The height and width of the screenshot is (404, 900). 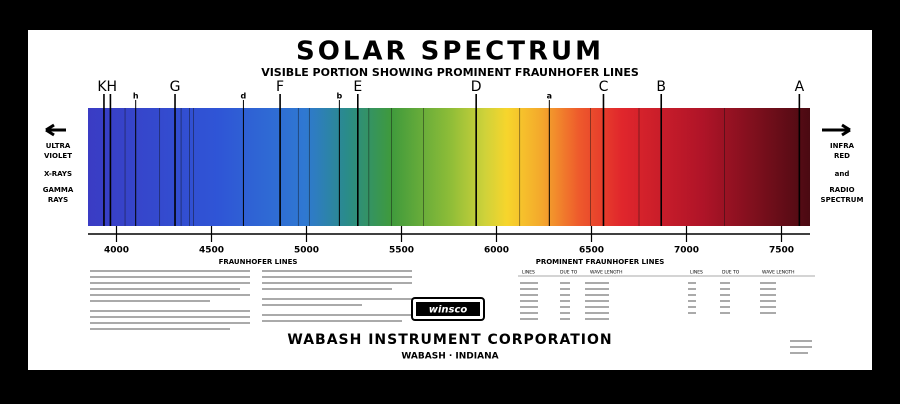 What do you see at coordinates (357, 87) in the screenshot?
I see `line-label: E` at bounding box center [357, 87].